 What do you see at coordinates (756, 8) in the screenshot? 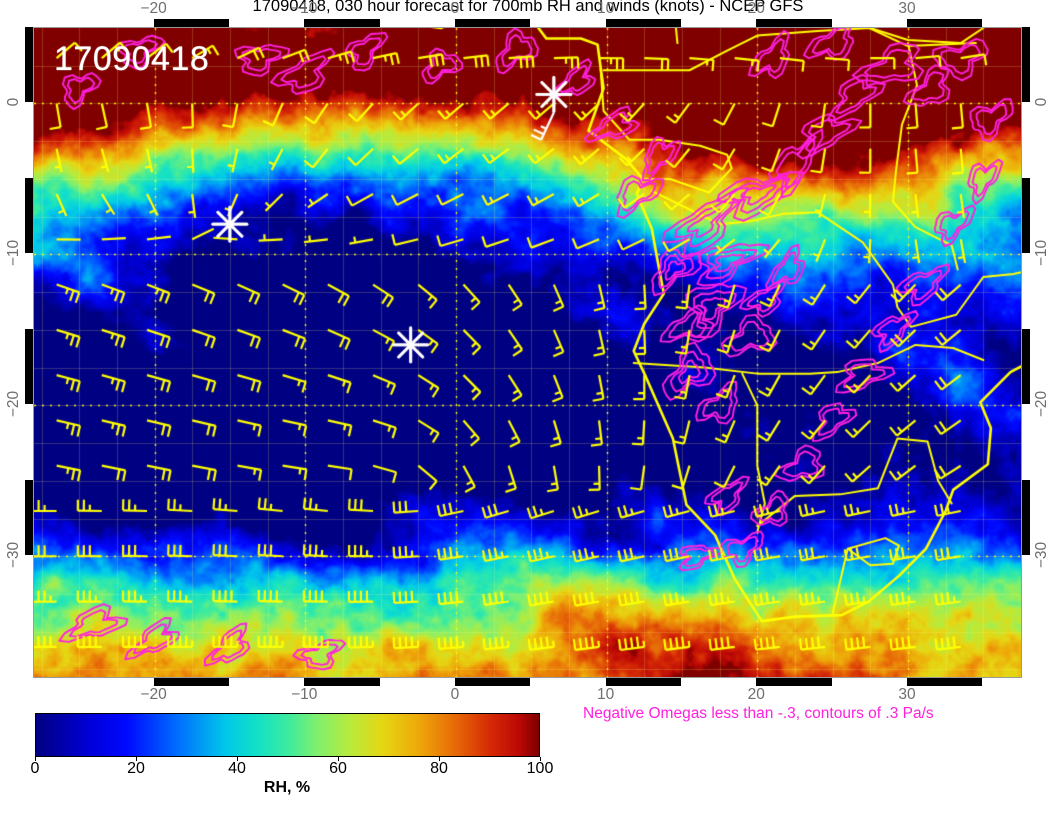
I see `x-tick-label-top: 20` at bounding box center [756, 8].